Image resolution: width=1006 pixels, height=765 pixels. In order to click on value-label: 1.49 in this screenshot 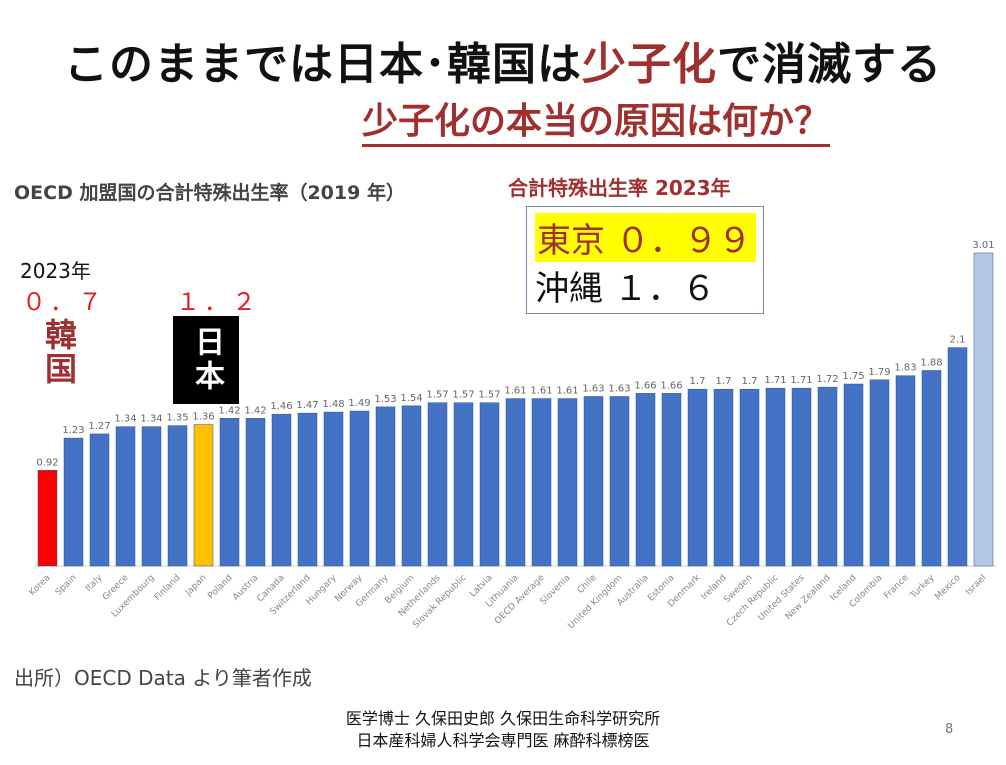, I will do `click(359, 403)`.